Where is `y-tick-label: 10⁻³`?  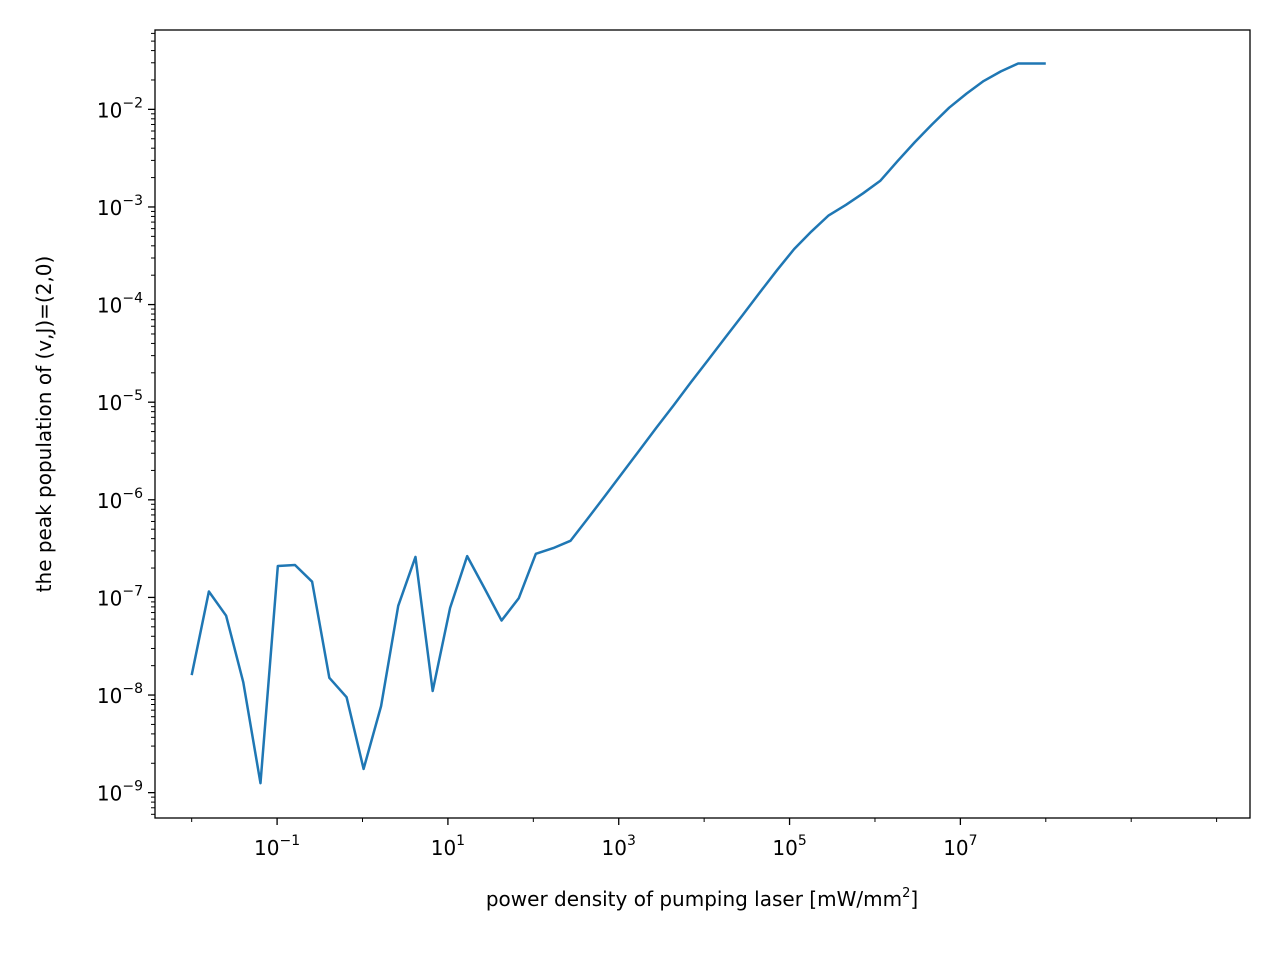 y-tick-label: 10⁻³ is located at coordinates (120, 206).